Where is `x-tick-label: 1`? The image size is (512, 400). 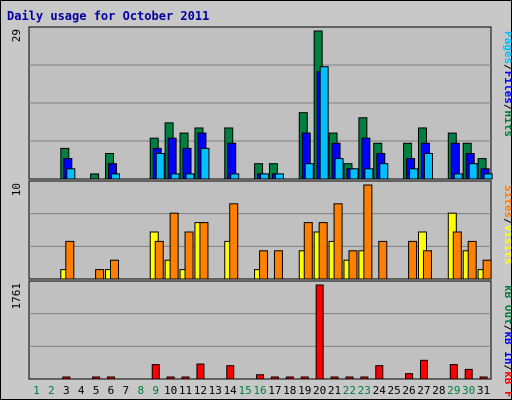 x-tick-label: 1 is located at coordinates (36, 390).